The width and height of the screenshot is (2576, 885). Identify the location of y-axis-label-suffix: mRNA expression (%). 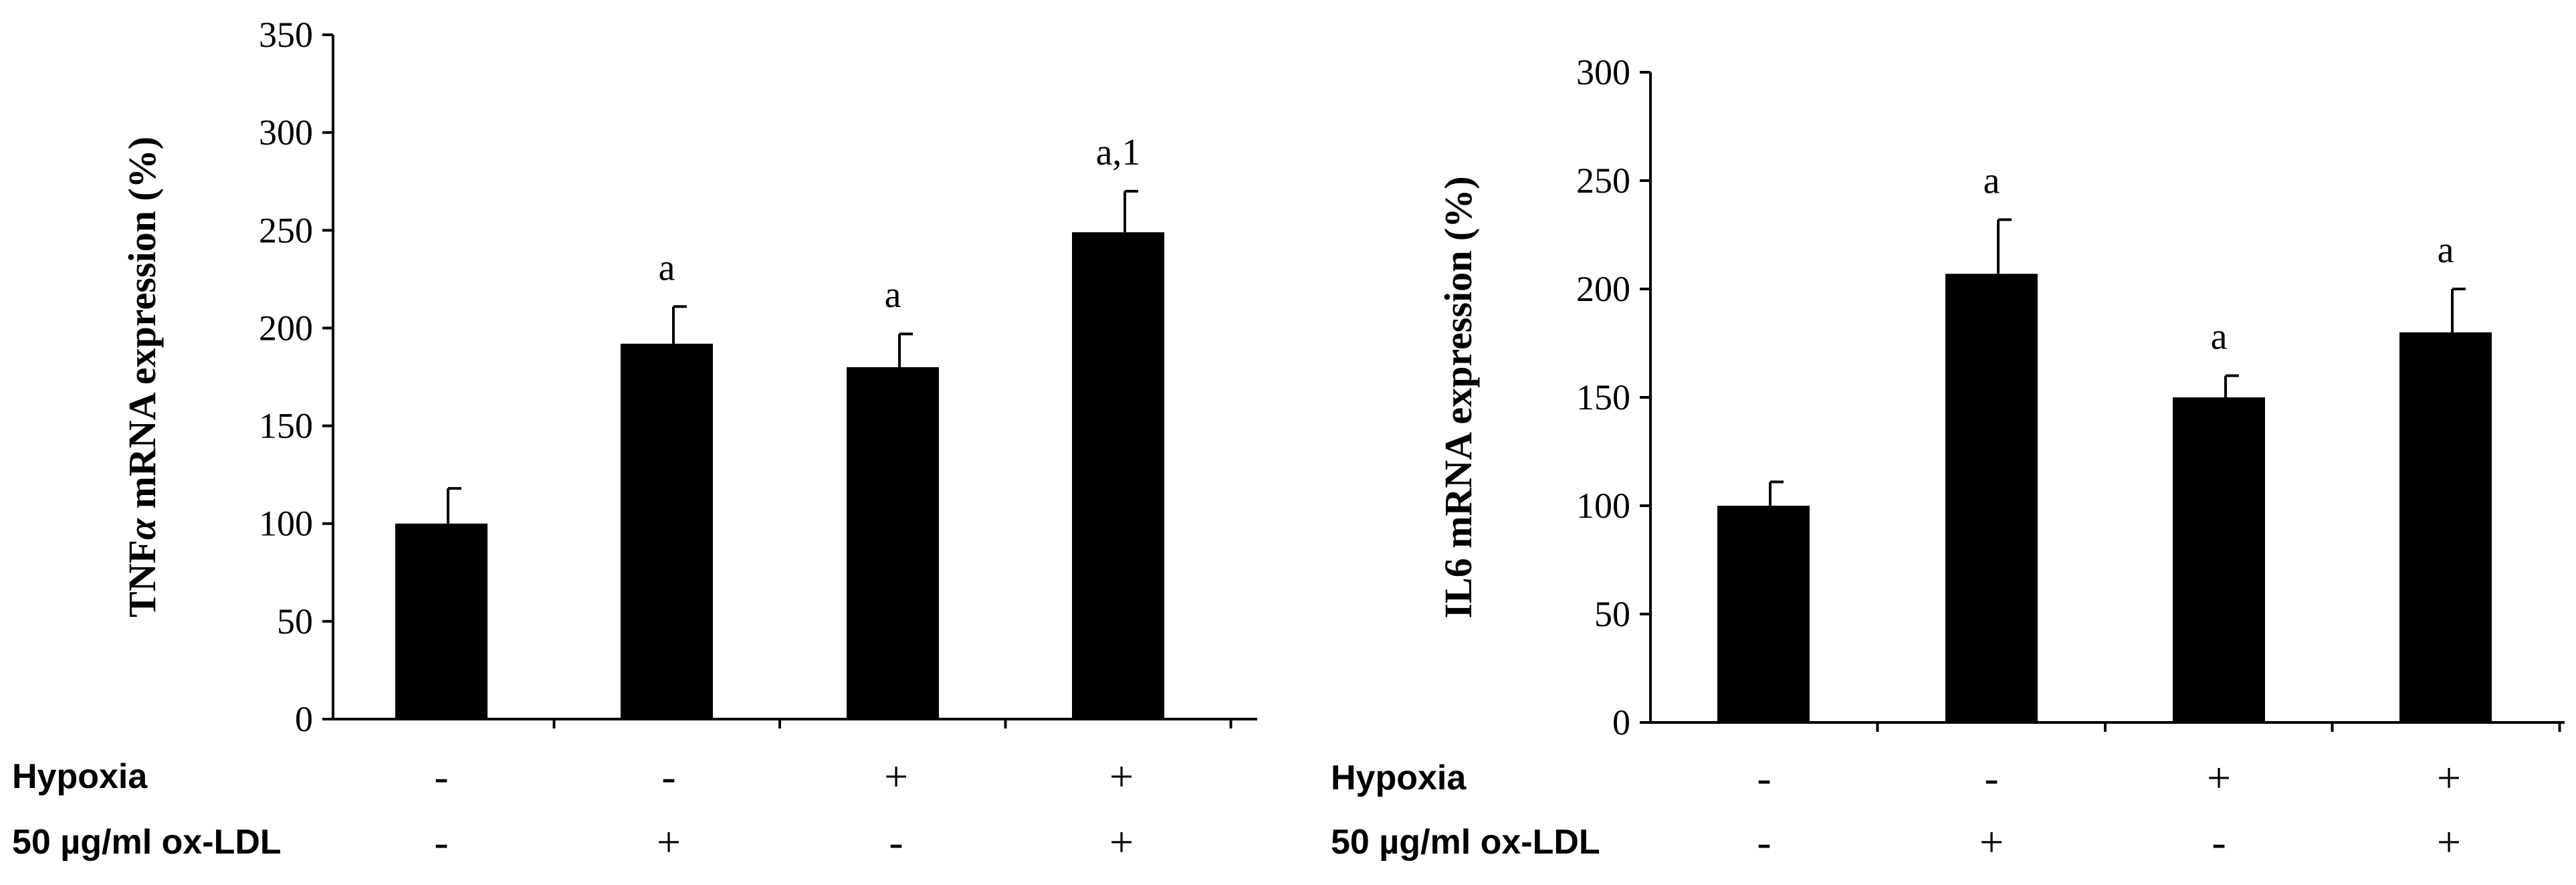
(142, 327).